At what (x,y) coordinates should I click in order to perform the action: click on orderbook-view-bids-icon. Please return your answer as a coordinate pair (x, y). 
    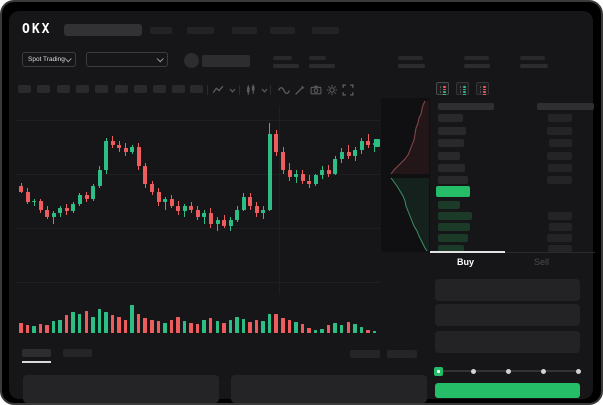
    Looking at the image, I should click on (462, 88).